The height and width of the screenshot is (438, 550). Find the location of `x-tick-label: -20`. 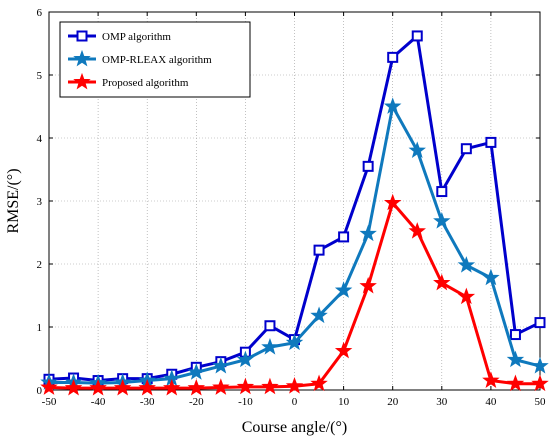

x-tick-label: -20 is located at coordinates (196, 402).